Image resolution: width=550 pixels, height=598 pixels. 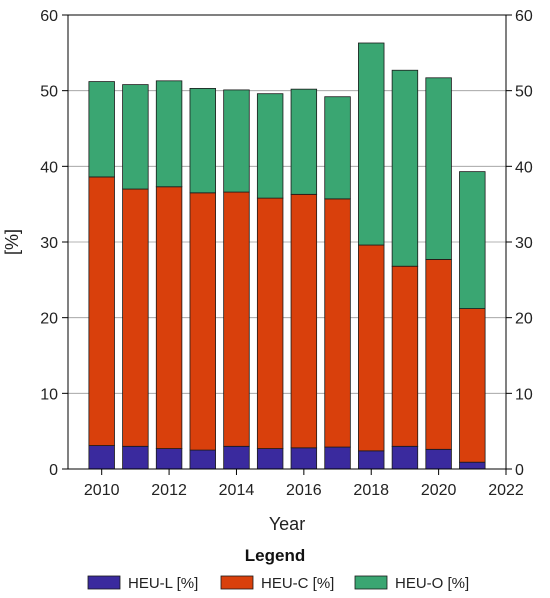 I want to click on x-tick-label-2010: 2010, so click(x=102, y=490).